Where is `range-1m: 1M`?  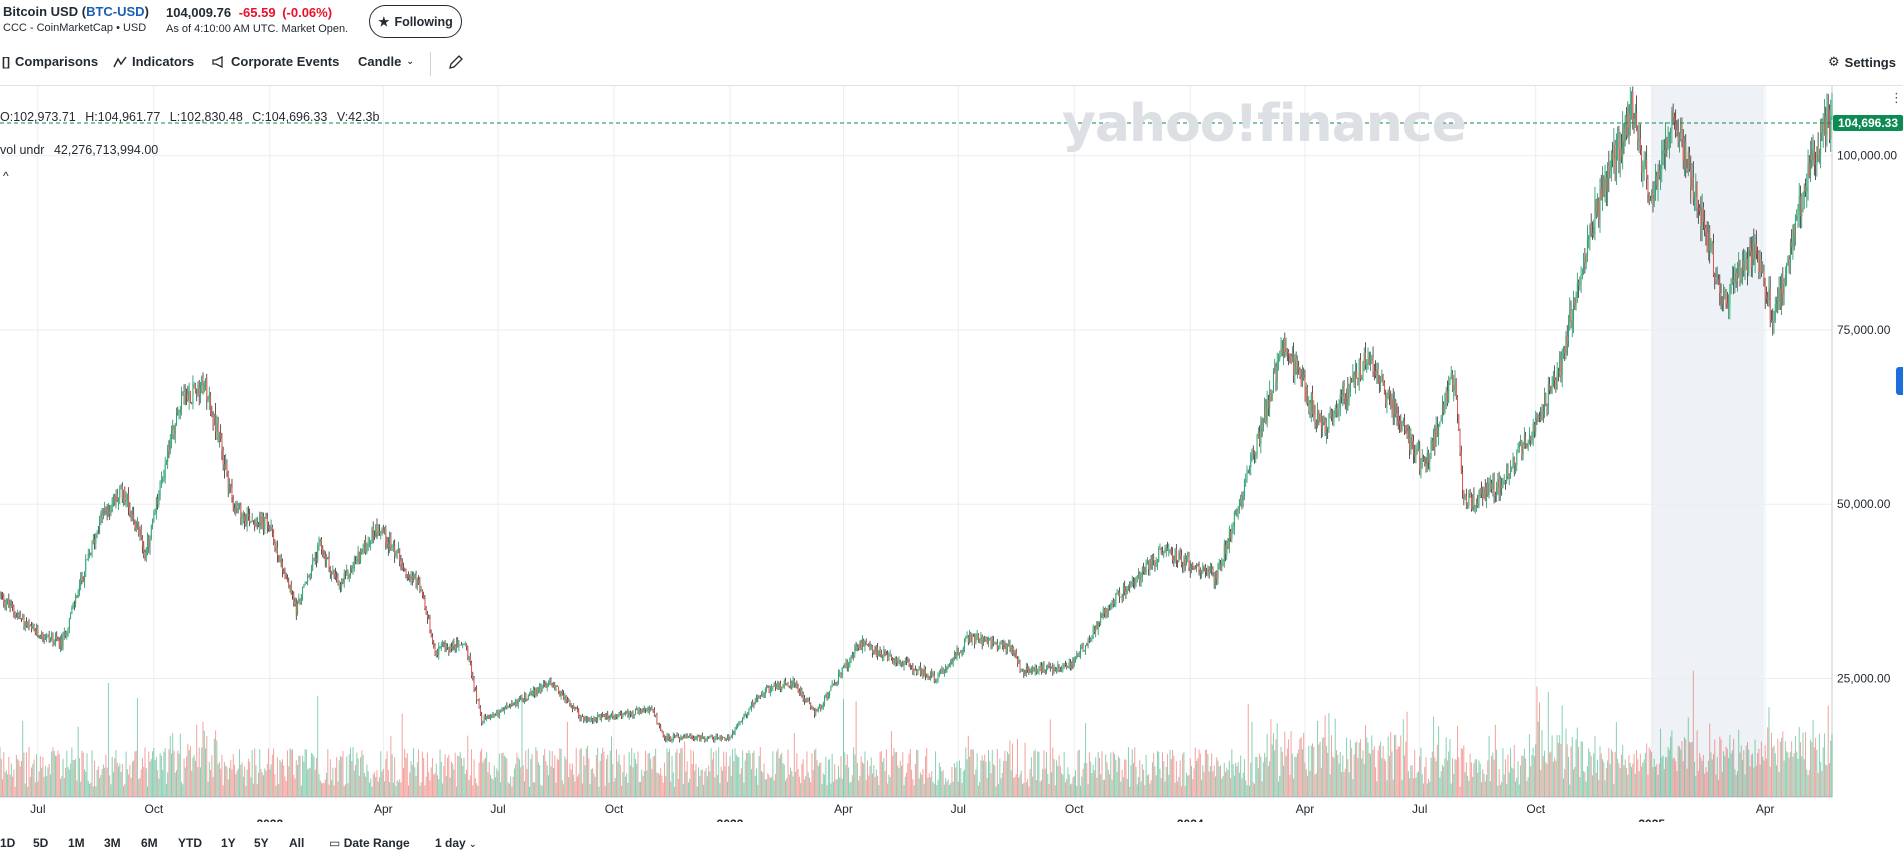 range-1m: 1M is located at coordinates (76, 843).